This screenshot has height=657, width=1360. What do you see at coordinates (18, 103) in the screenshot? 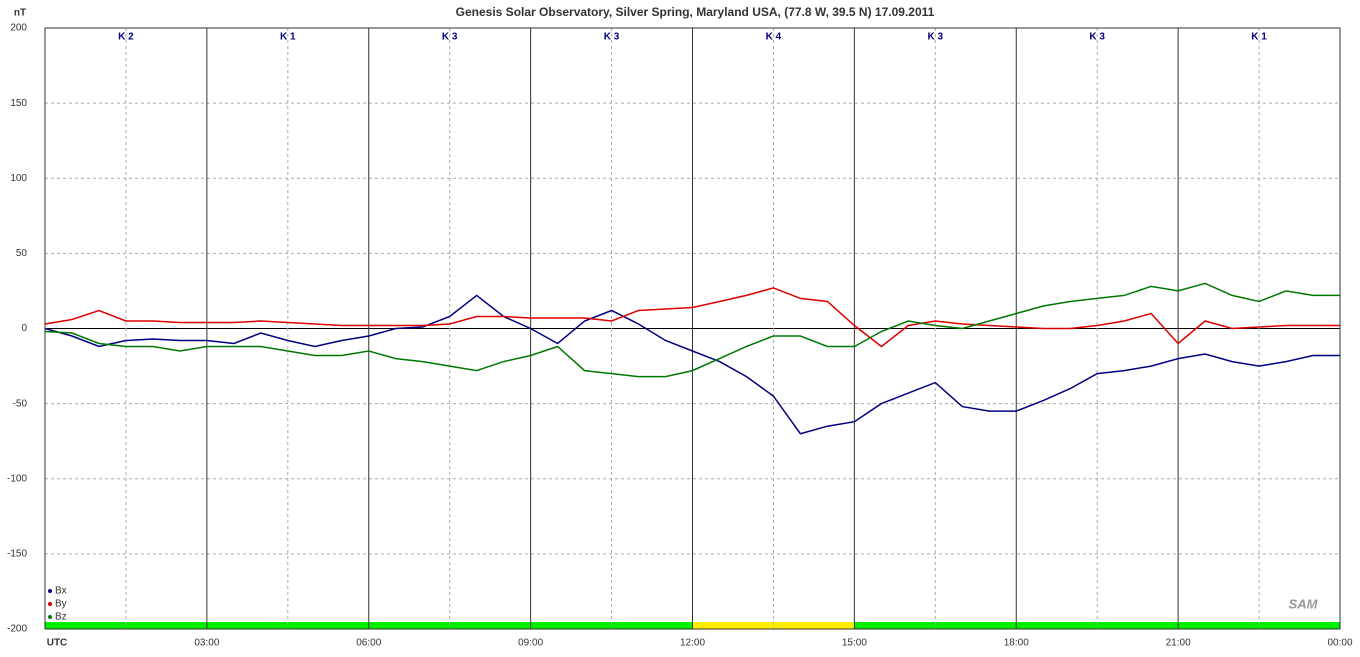
I see `y-tick-label: 150` at bounding box center [18, 103].